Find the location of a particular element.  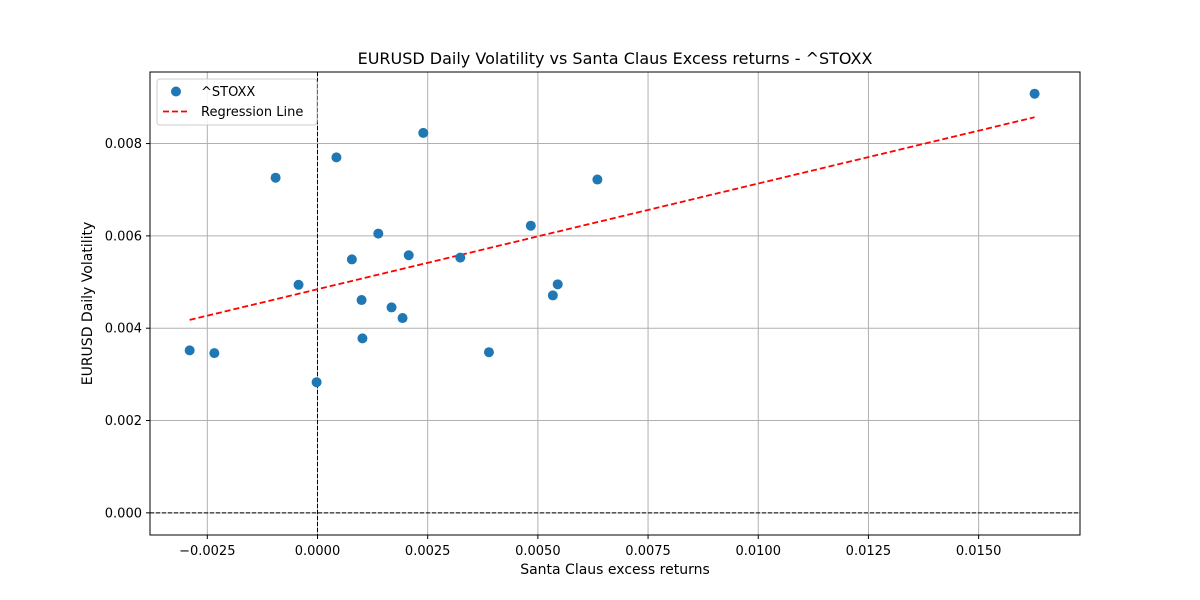

y-tick-label: 0.006 is located at coordinates (123, 236).